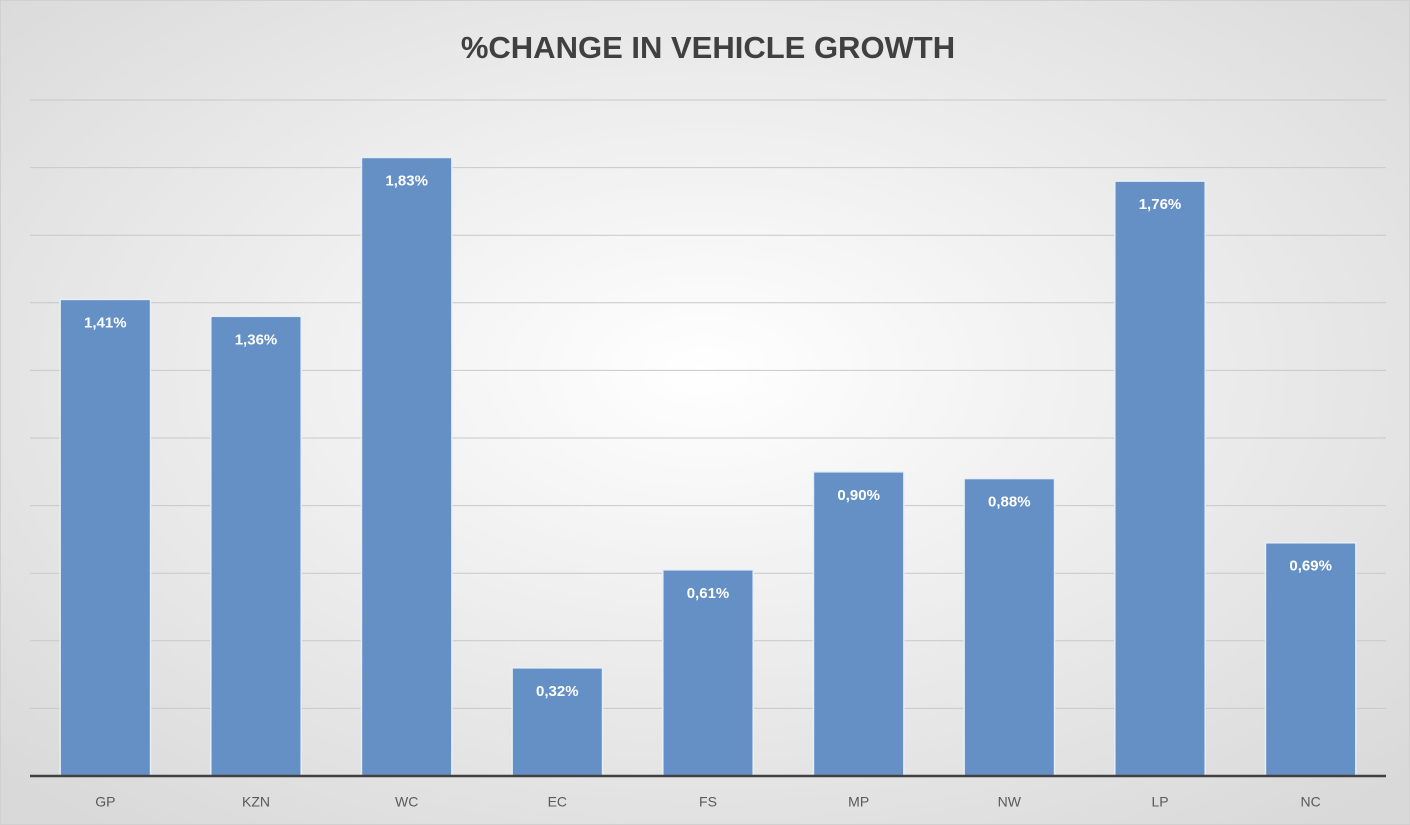  I want to click on data-label: 0,69%, so click(1310, 566).